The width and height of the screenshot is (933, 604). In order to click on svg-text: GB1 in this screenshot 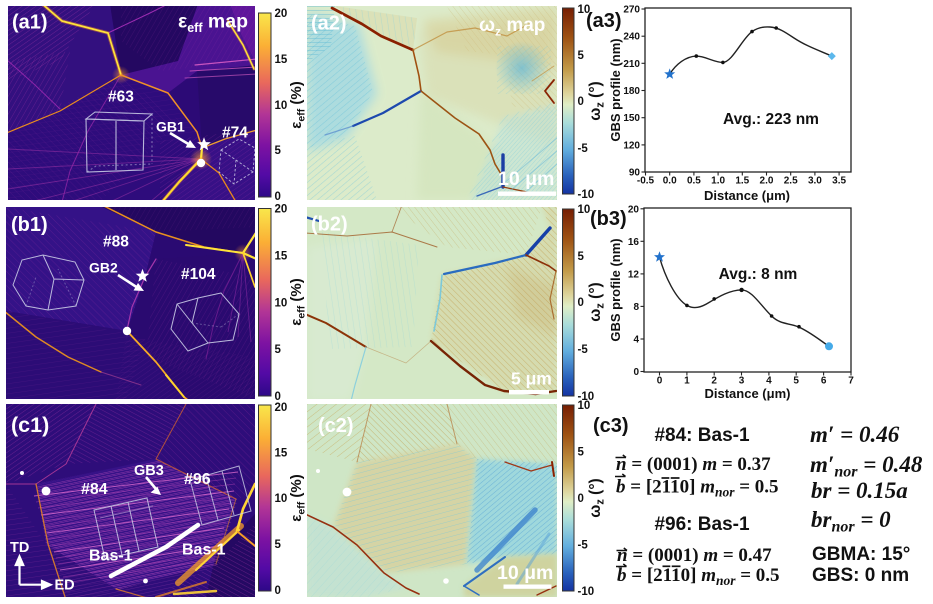, I will do `click(170, 127)`.